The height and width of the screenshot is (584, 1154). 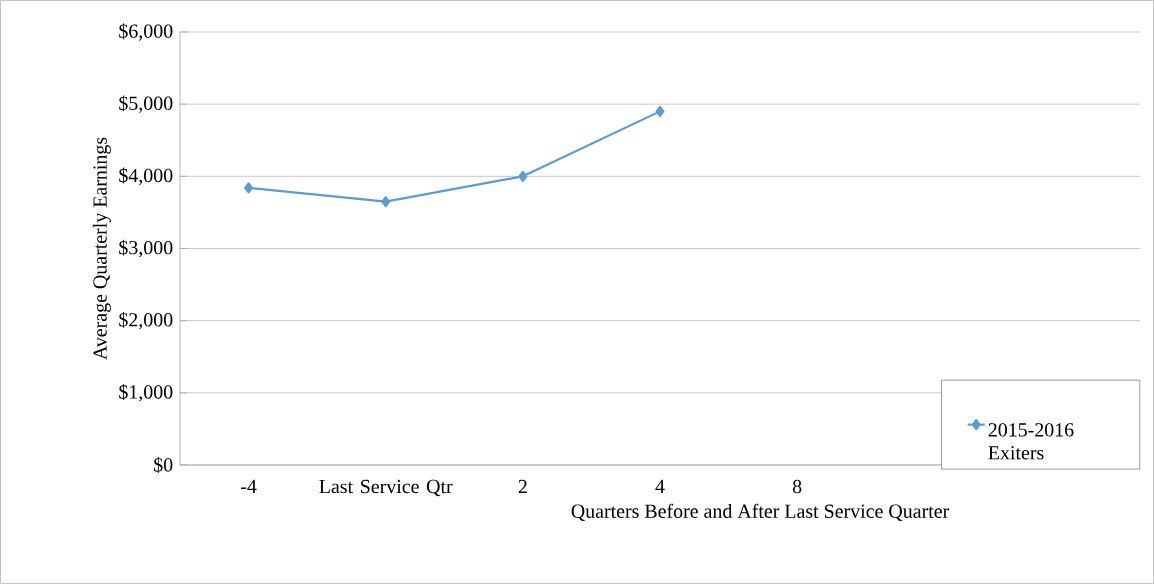 I want to click on x-tick-label: Last Service Qtr, so click(x=386, y=488).